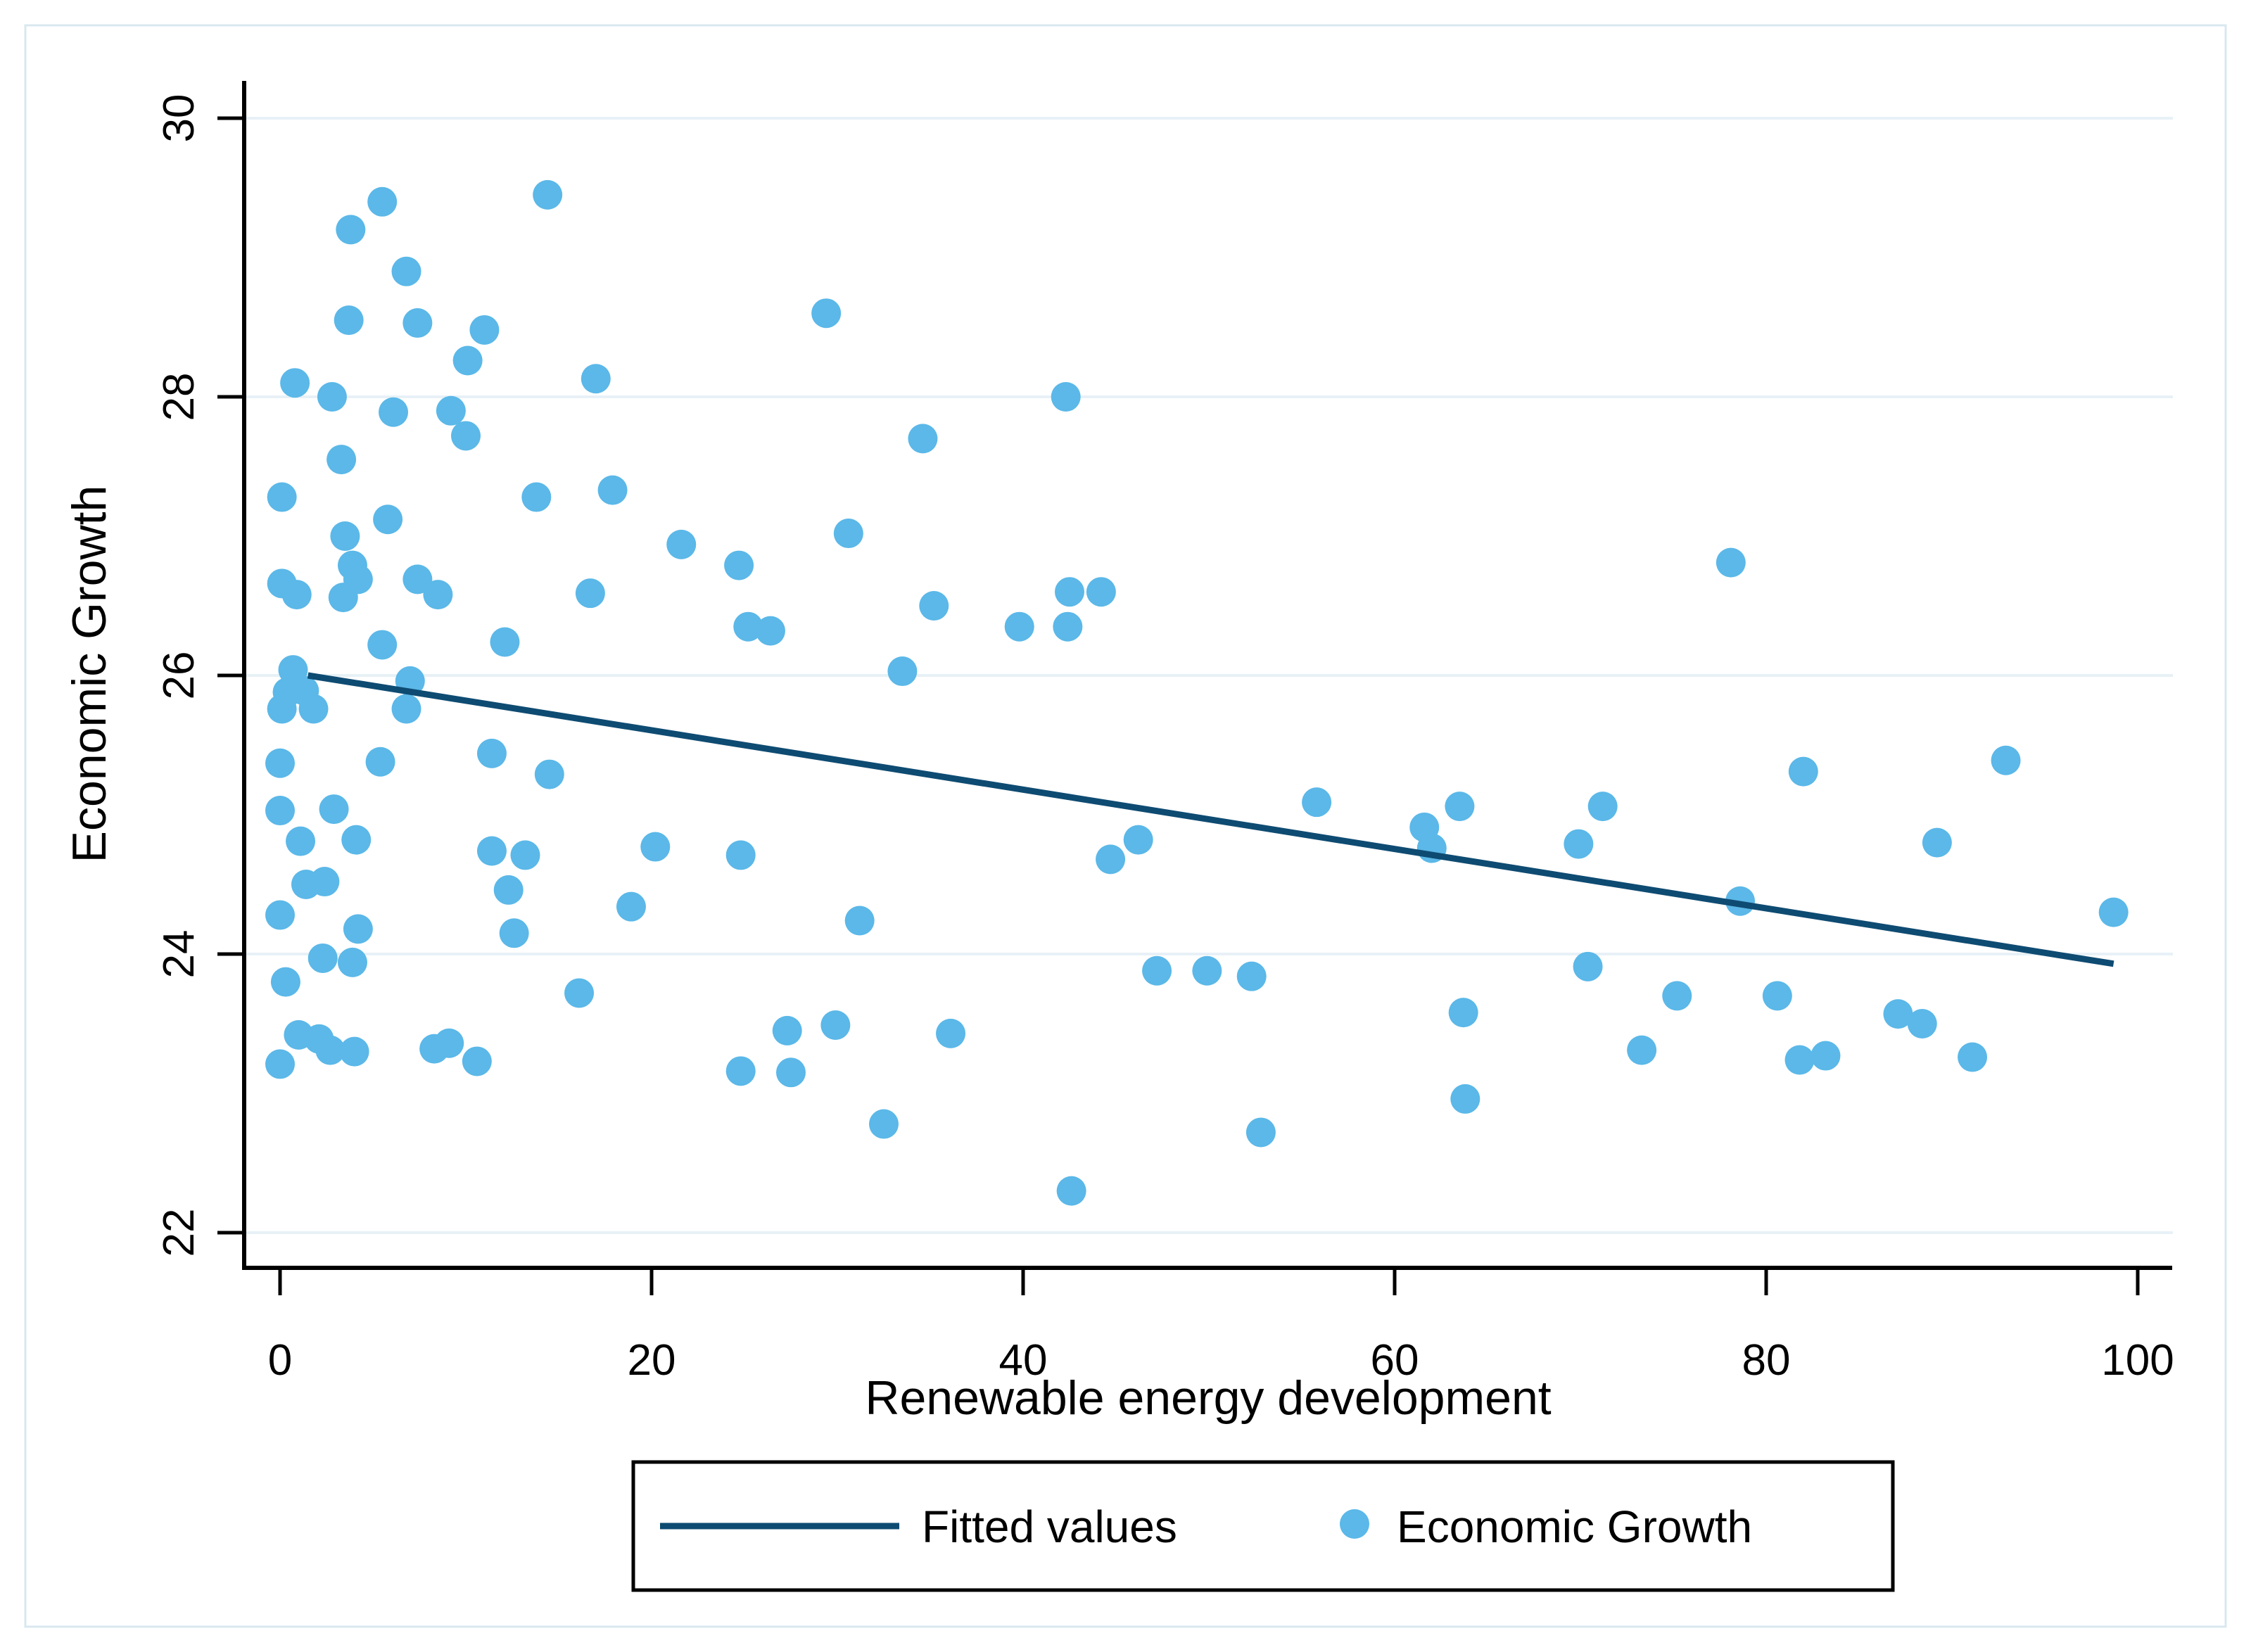 The width and height of the screenshot is (2251, 1652). I want to click on legend-label-fitted: Fitted values, so click(1049, 1526).